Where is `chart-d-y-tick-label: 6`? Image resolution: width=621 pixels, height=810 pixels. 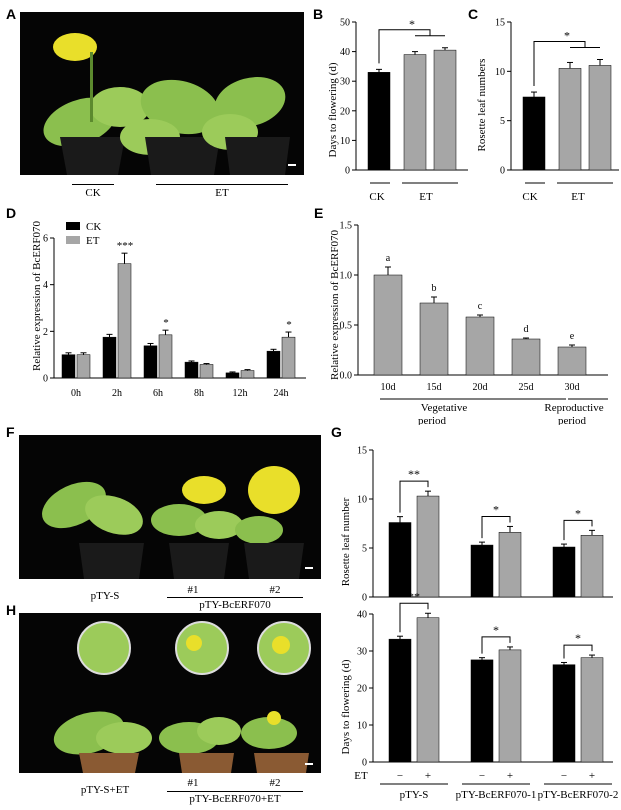
chart-d-y-tick-label: 6 is located at coordinates (45, 239).